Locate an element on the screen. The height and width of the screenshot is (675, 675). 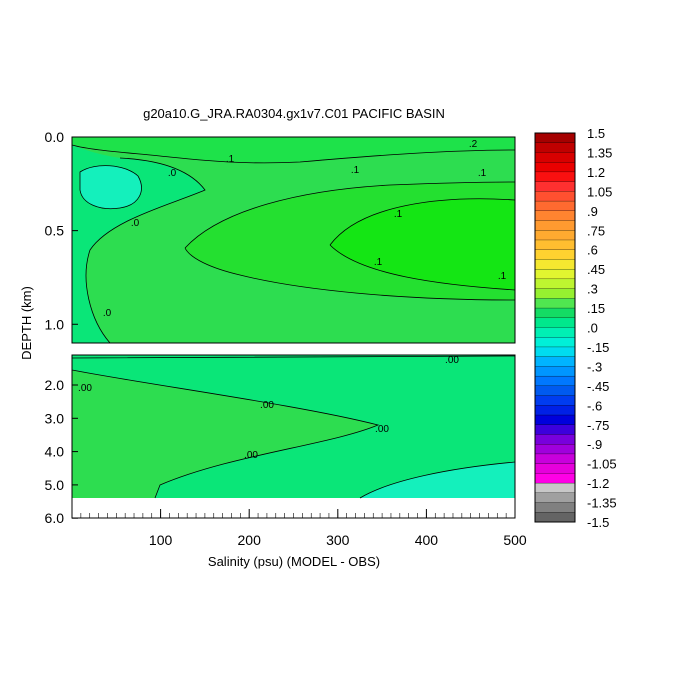
lower-y-tick-label: 2.0 is located at coordinates (55, 385).